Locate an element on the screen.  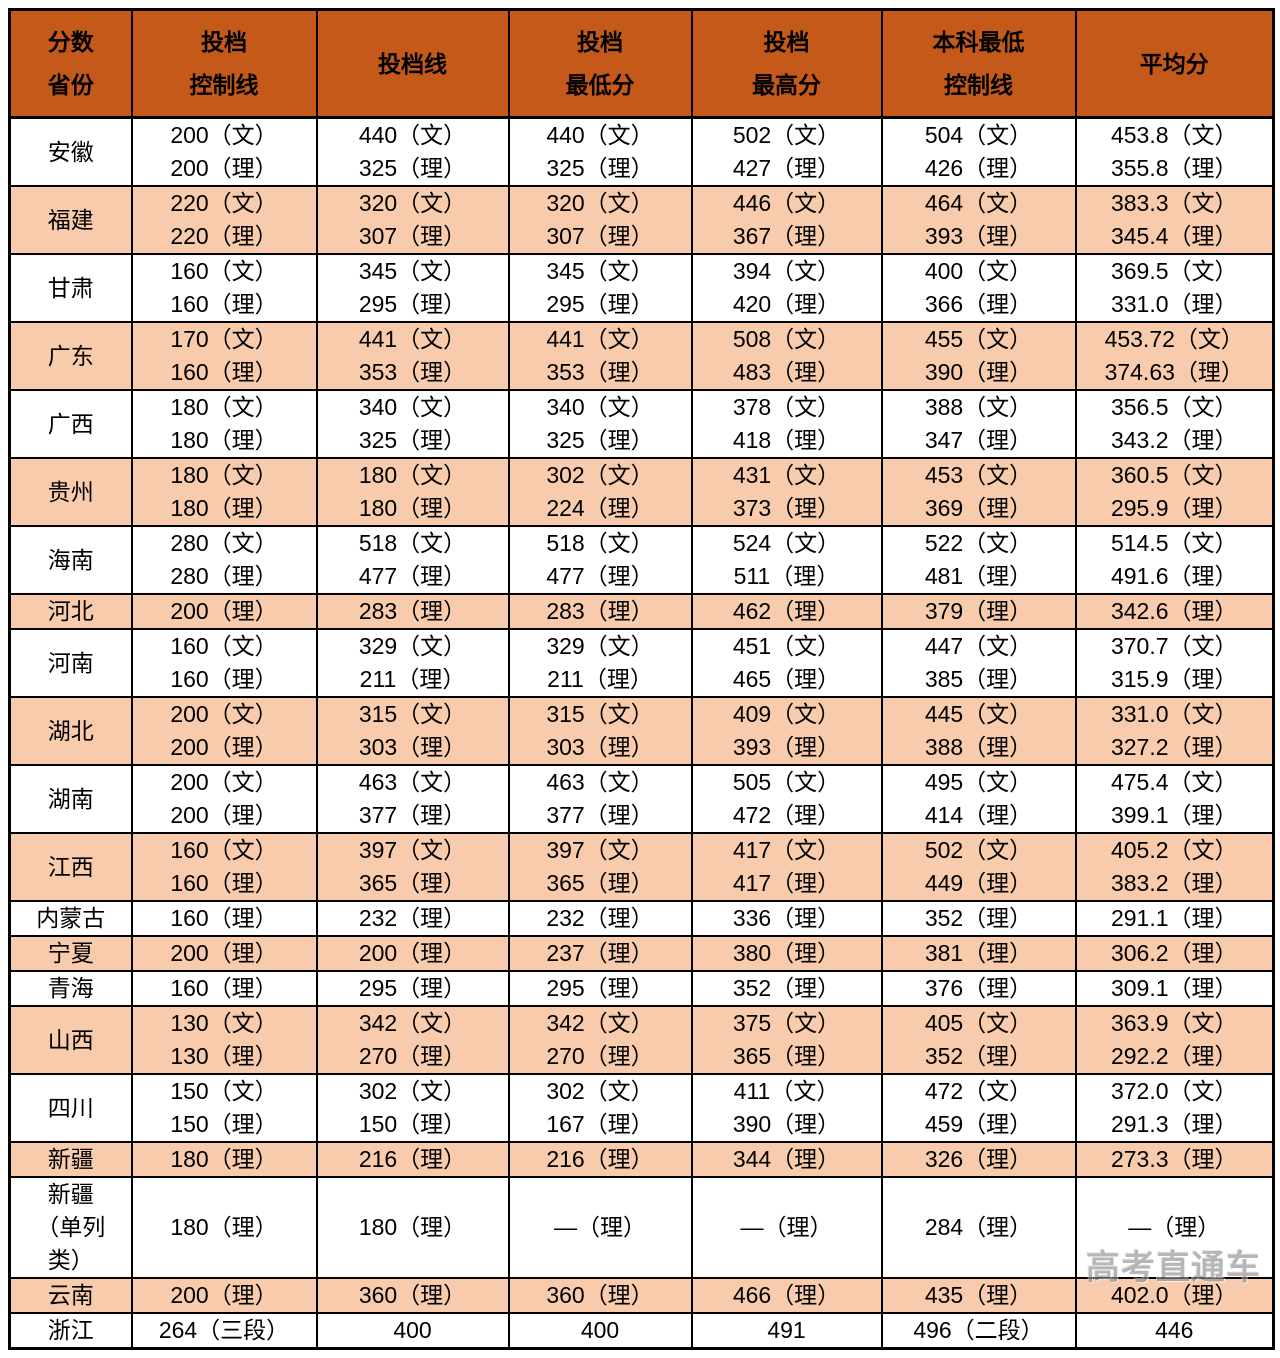
header-cell-filing-line: 投档线 is located at coordinates (412, 63).